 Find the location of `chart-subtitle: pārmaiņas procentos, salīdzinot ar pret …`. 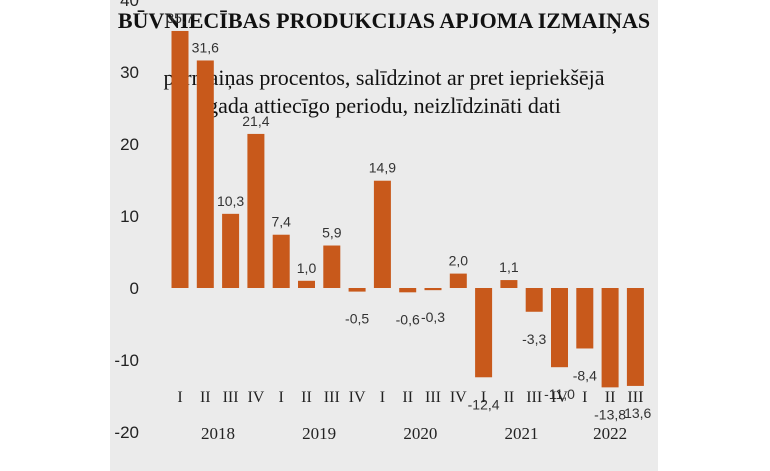

chart-subtitle: pārmaiņas procentos, salīdzinot ar pret … is located at coordinates (384, 92).